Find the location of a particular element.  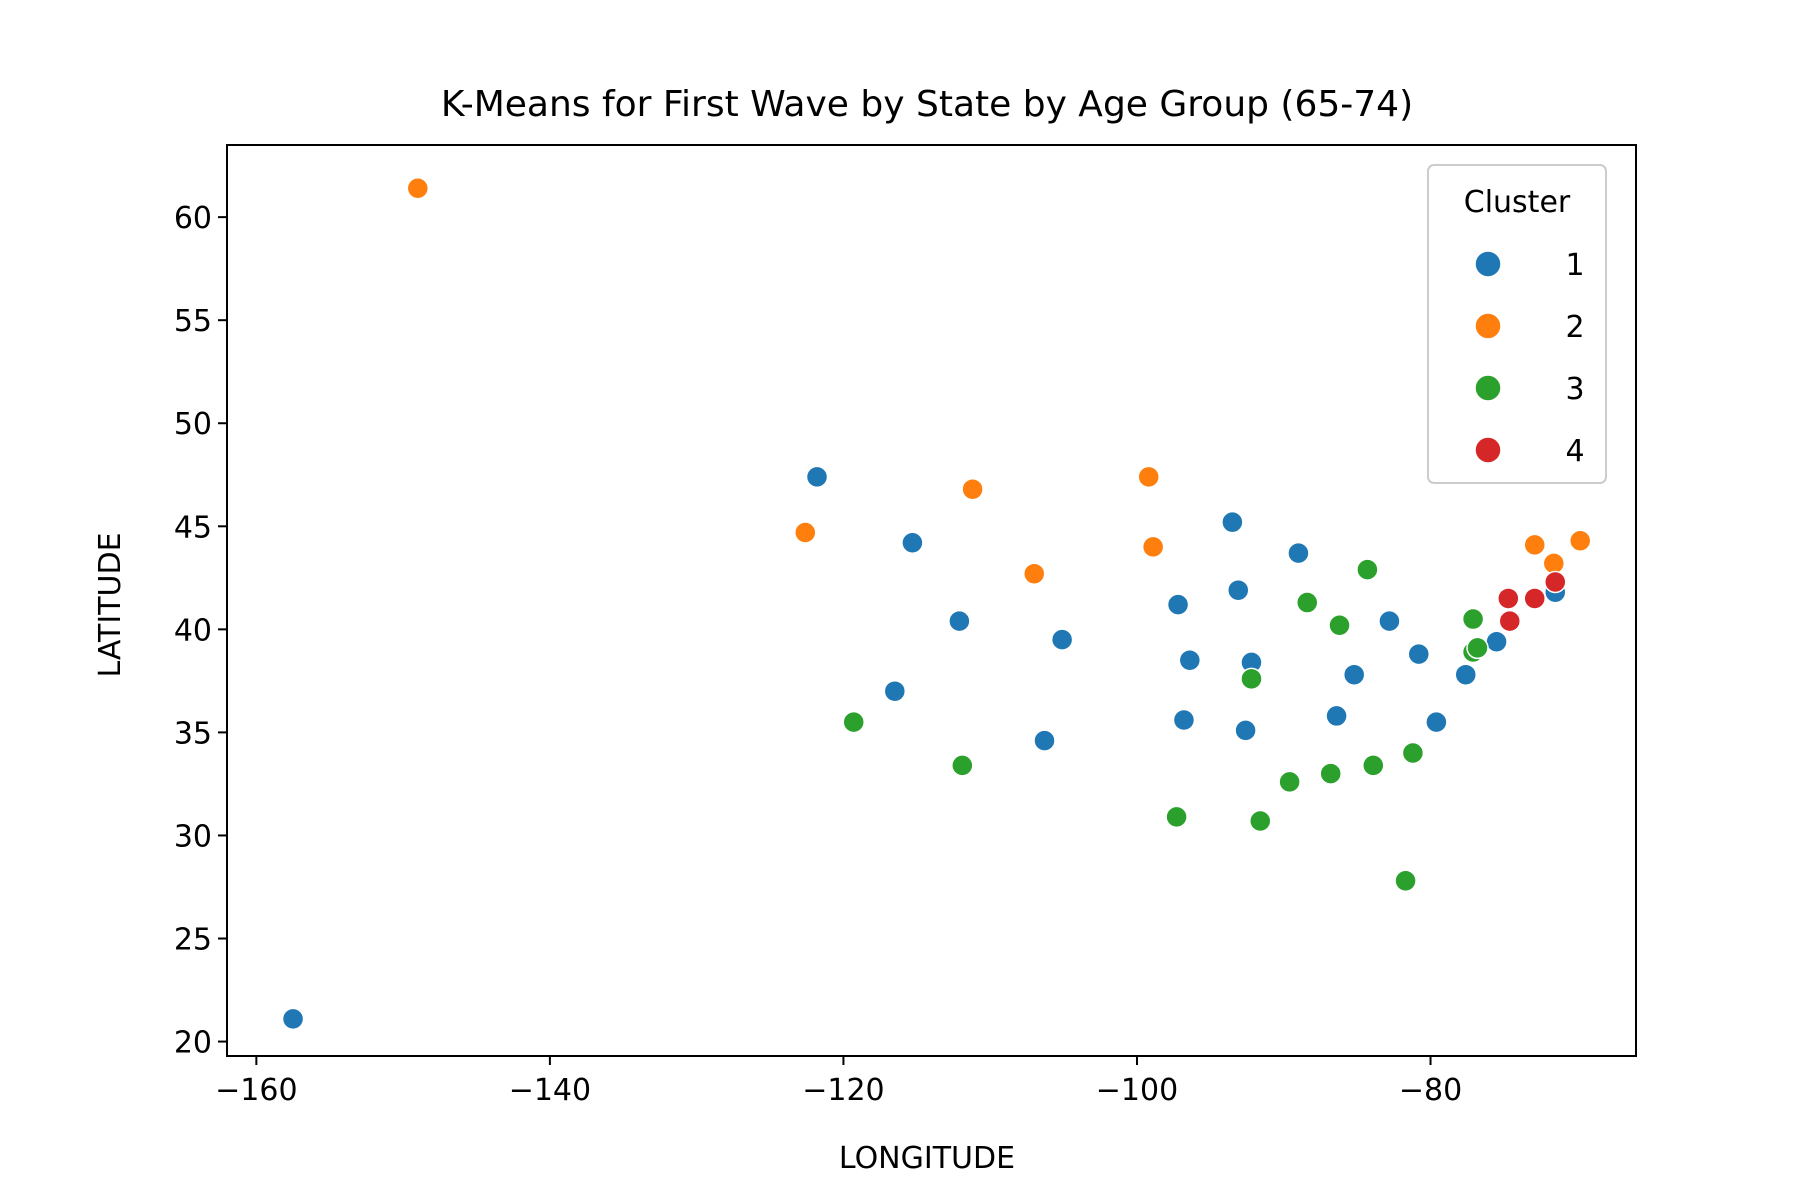

legend-label-4: 4 is located at coordinates (1574, 451).